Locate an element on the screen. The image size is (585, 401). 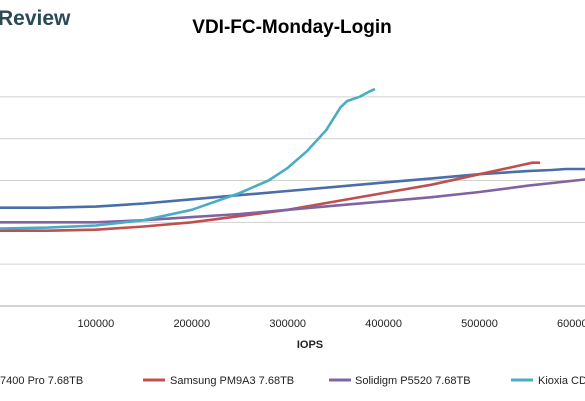
x-tick-labels: 100000 200000 300000 400000 500000 600000 is located at coordinates (331, 324).